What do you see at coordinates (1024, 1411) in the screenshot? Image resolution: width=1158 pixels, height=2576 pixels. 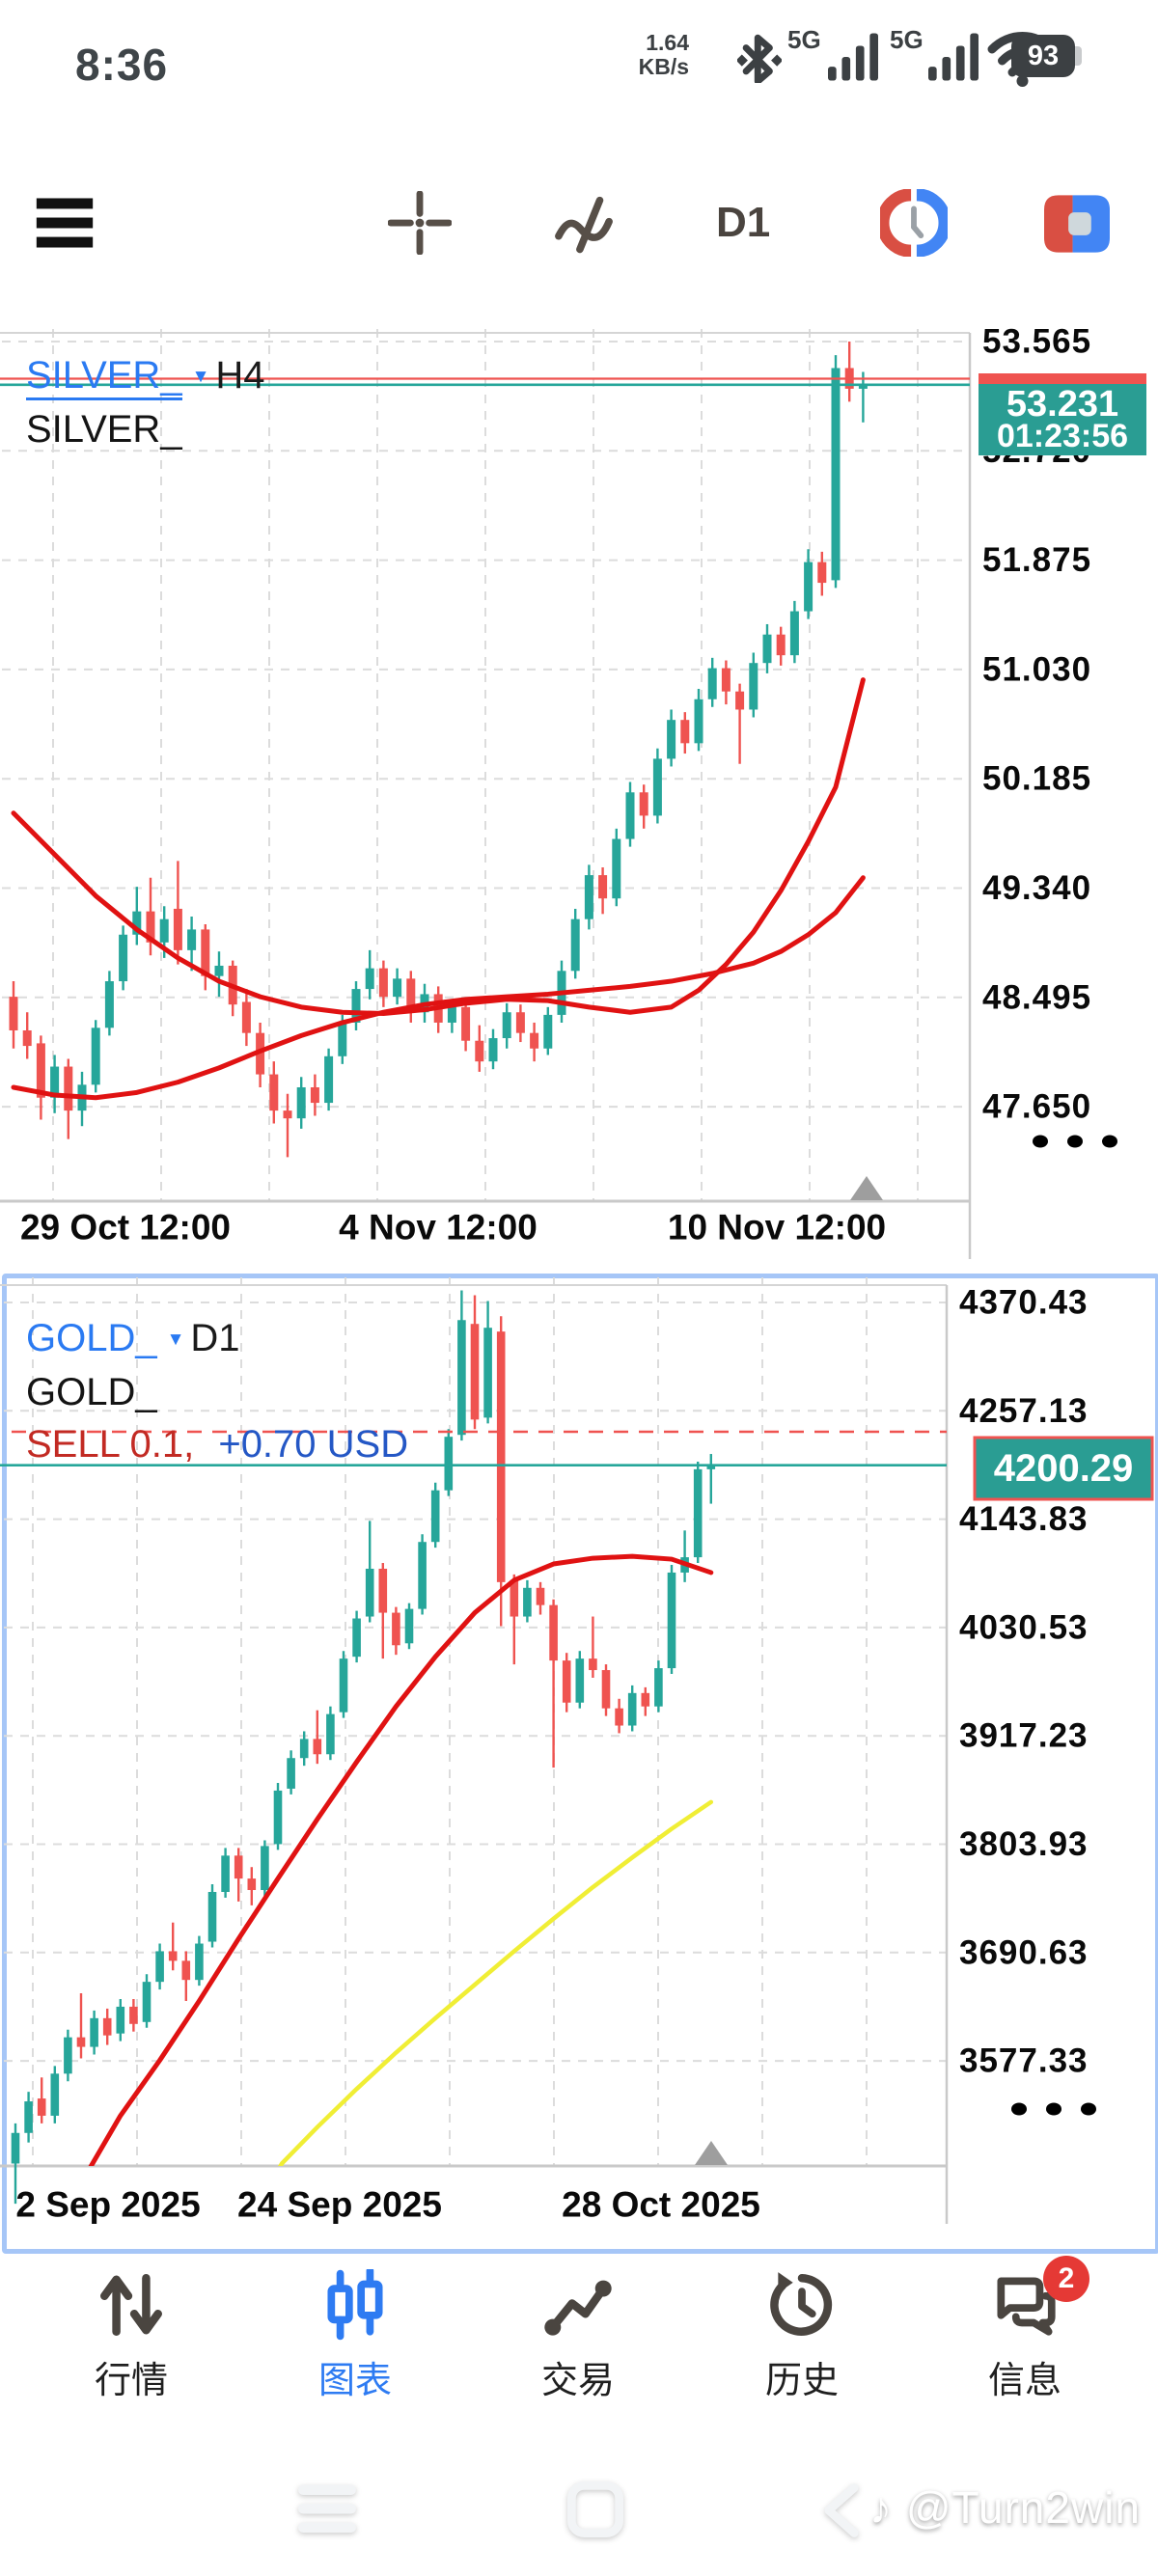 I see `y-axis-label: 4257.13` at bounding box center [1024, 1411].